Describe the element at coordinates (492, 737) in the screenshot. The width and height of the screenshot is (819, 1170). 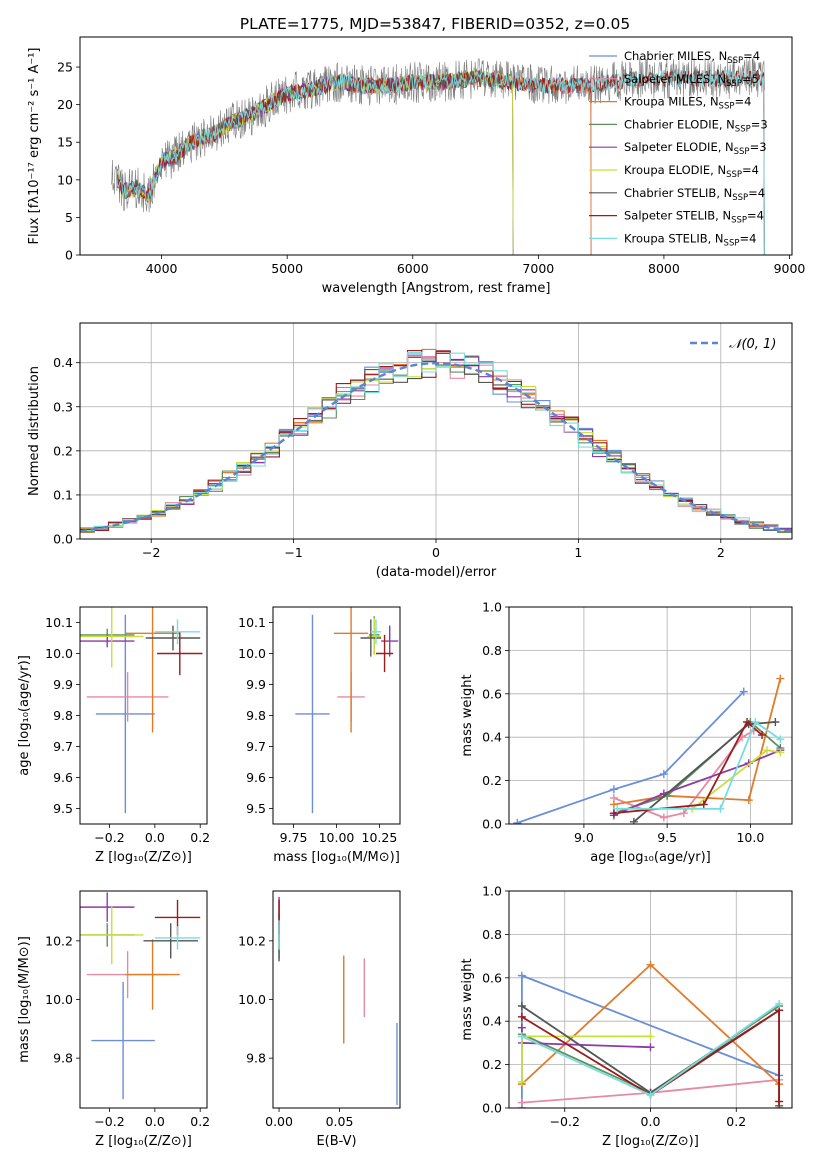
I see `y-tick-label: 0.4` at that location.